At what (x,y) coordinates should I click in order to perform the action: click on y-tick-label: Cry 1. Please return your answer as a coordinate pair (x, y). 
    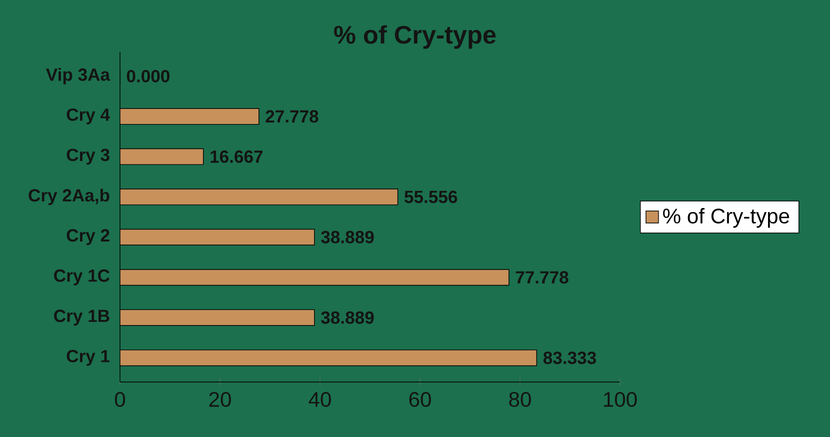
    Looking at the image, I should click on (88, 358).